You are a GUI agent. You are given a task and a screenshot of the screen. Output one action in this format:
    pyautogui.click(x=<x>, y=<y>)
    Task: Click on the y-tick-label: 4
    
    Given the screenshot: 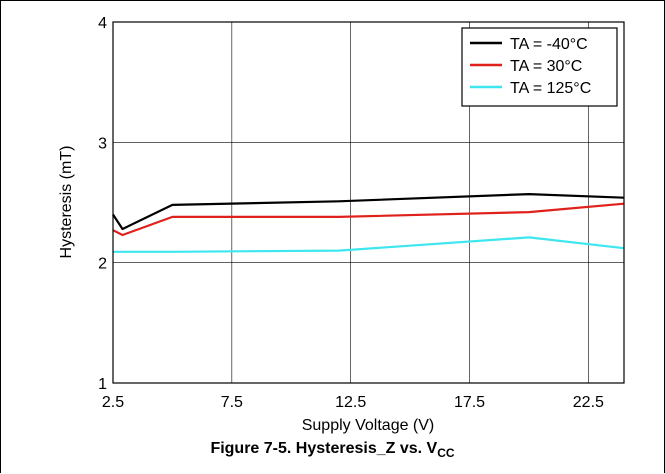 What is the action you would take?
    pyautogui.click(x=102, y=23)
    